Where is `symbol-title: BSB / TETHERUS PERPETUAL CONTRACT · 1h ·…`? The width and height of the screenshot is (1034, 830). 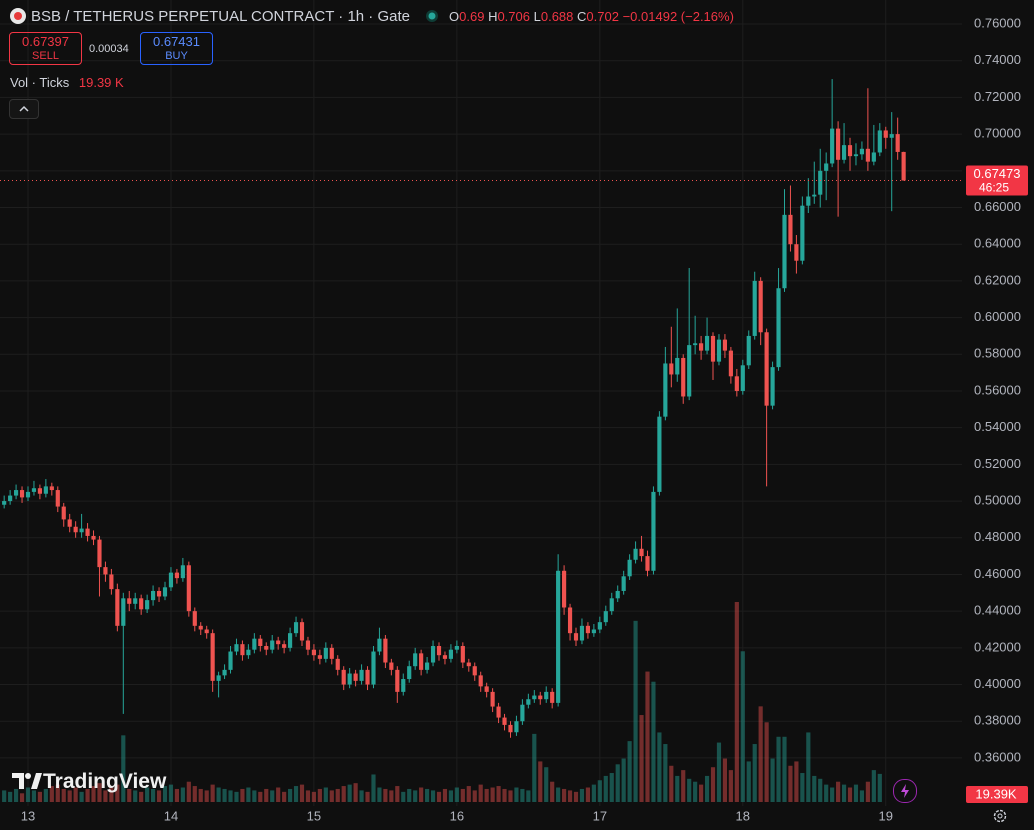 symbol-title: BSB / TETHERUS PERPETUAL CONTRACT · 1h ·… is located at coordinates (220, 16).